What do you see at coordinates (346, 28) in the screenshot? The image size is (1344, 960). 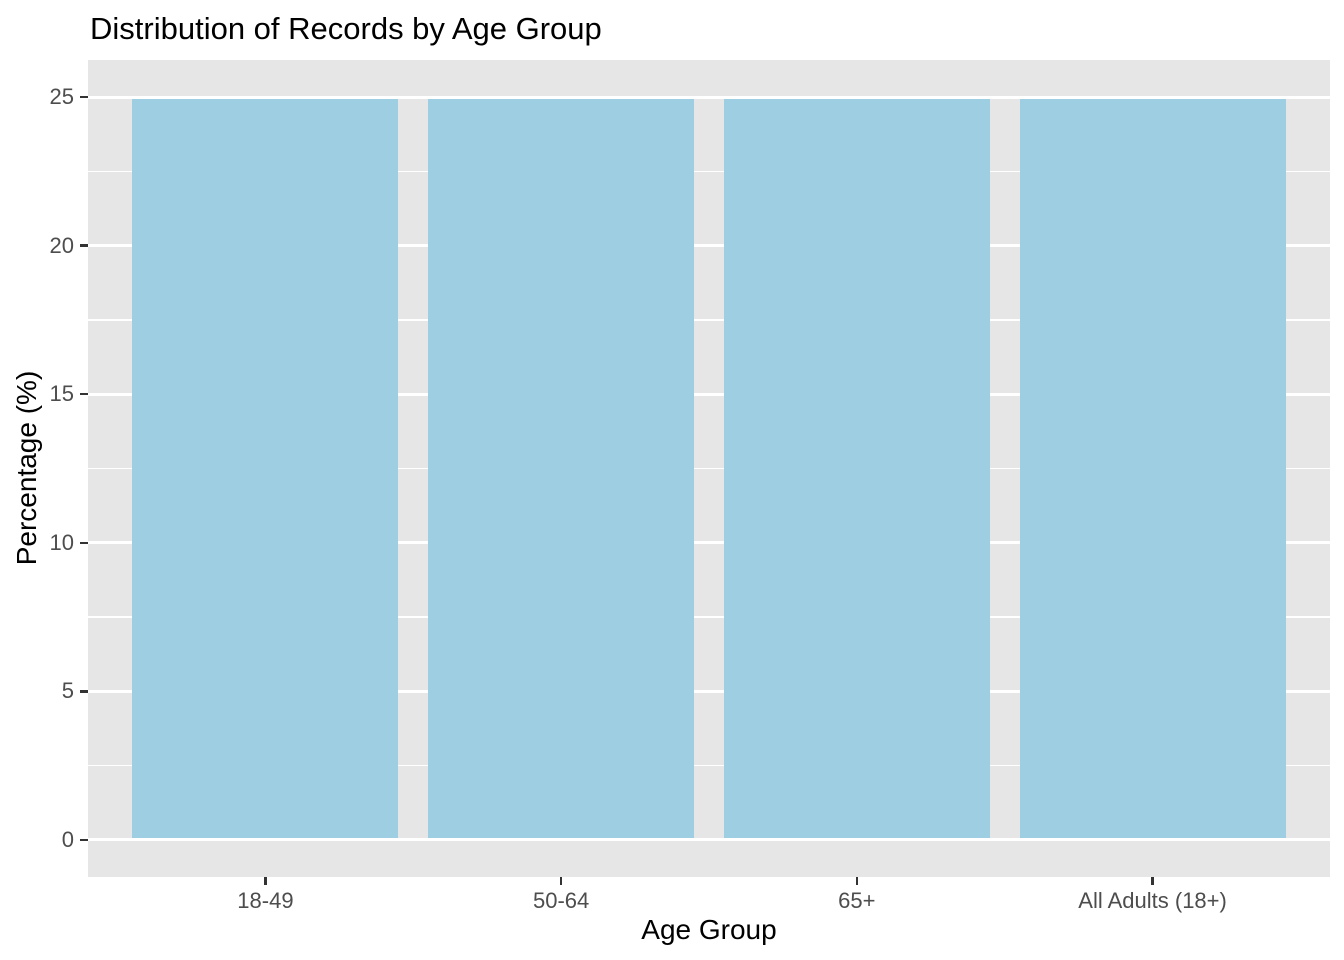 I see `chart-title: Distribution of Records by Age Group` at bounding box center [346, 28].